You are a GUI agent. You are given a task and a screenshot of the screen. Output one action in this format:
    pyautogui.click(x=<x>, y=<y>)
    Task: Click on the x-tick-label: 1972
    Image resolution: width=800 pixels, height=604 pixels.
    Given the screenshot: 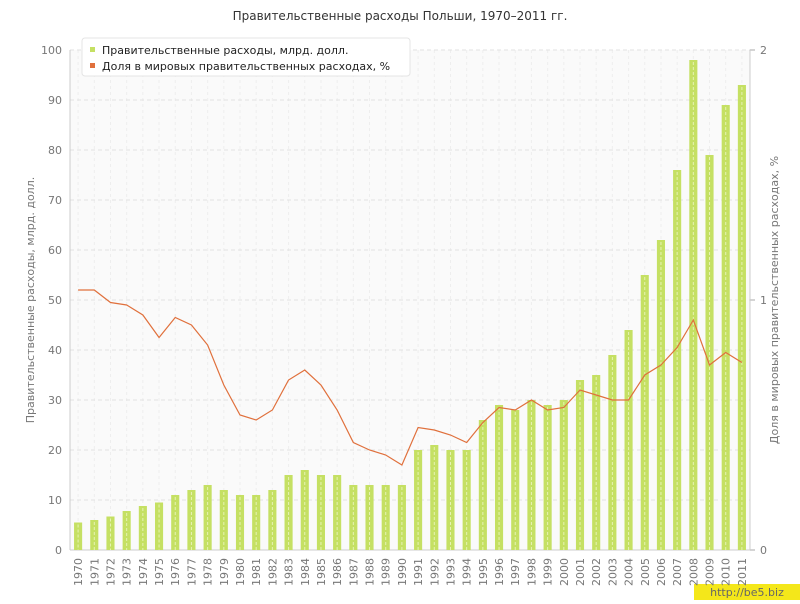 What is the action you would take?
    pyautogui.click(x=110, y=572)
    